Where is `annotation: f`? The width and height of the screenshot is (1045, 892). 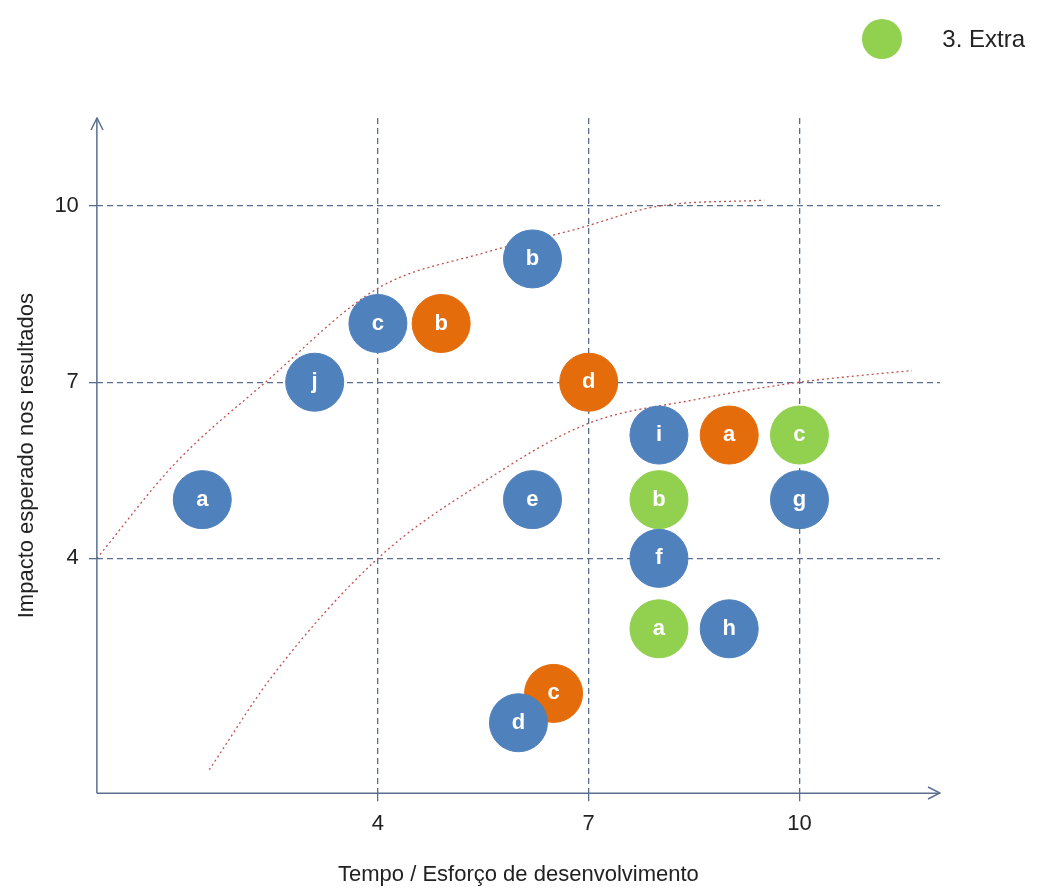
annotation: f is located at coordinates (659, 557).